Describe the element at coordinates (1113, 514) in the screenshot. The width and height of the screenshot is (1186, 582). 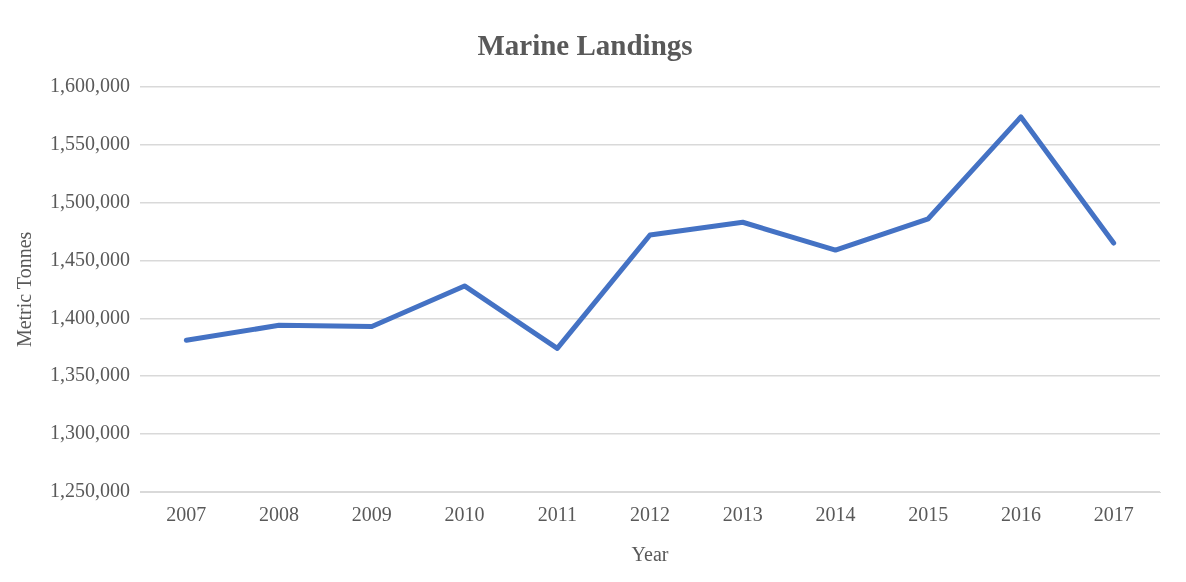
I see `x-tick-label: 2017` at that location.